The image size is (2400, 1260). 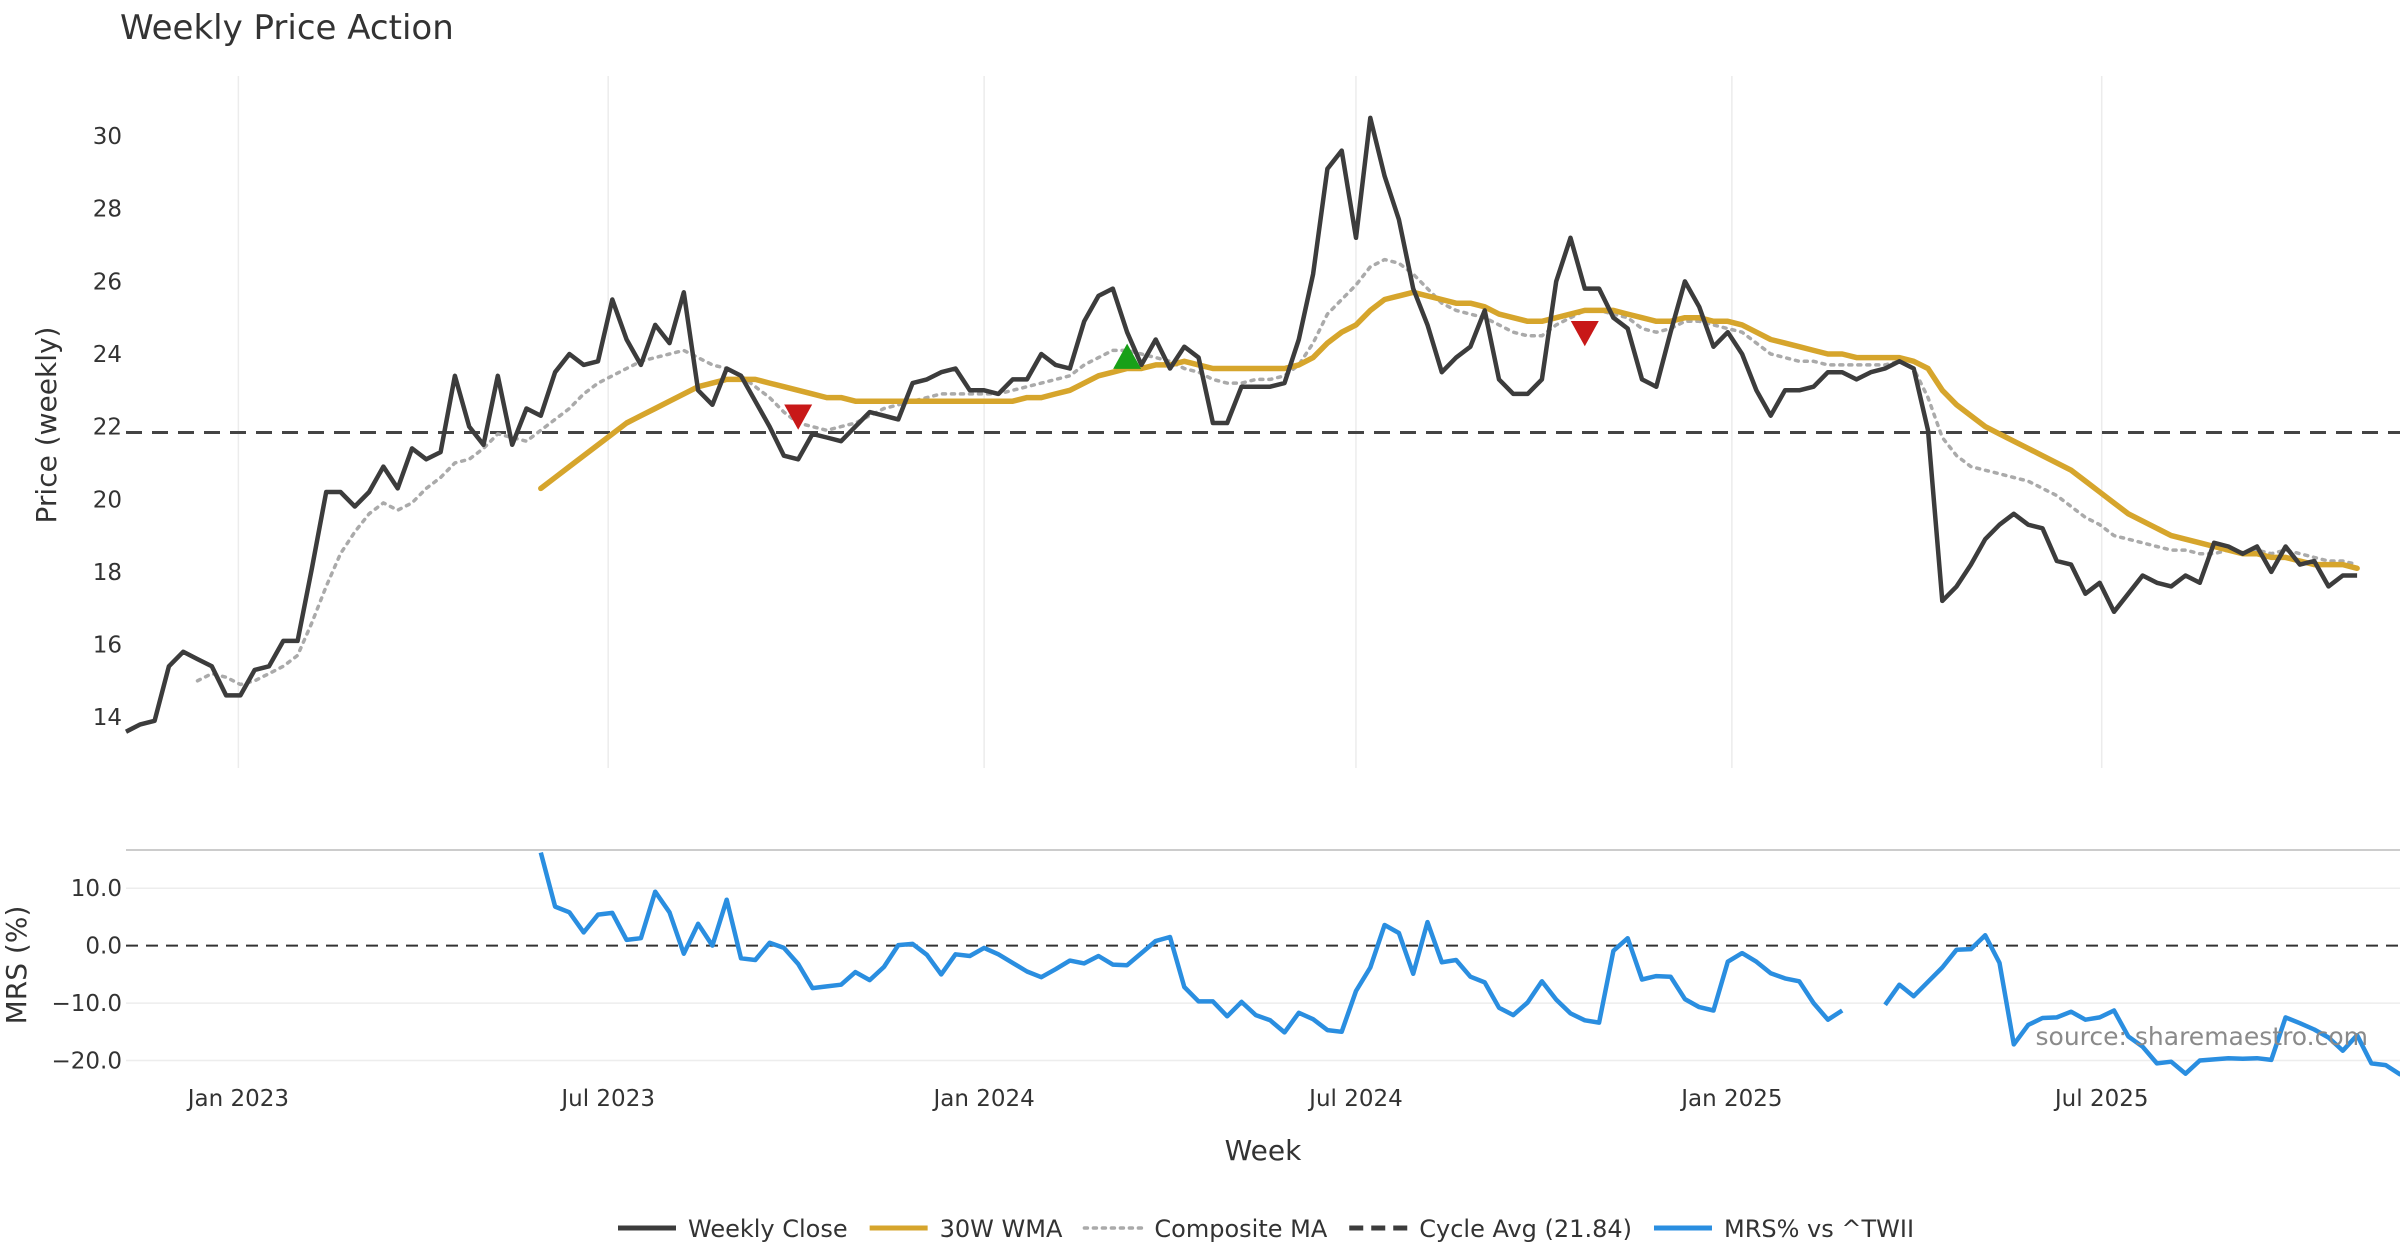 What do you see at coordinates (16, 965) in the screenshot?
I see `mrs-axis-title: MRS (%)` at bounding box center [16, 965].